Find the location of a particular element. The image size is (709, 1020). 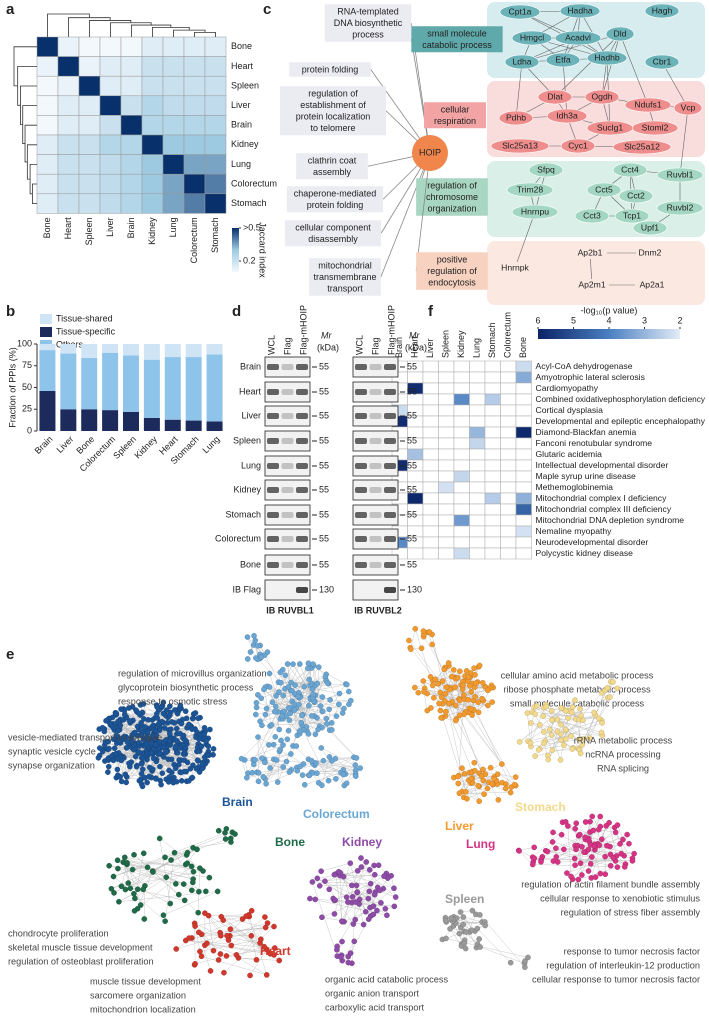

dendrogram is located at coordinates (189, 33).